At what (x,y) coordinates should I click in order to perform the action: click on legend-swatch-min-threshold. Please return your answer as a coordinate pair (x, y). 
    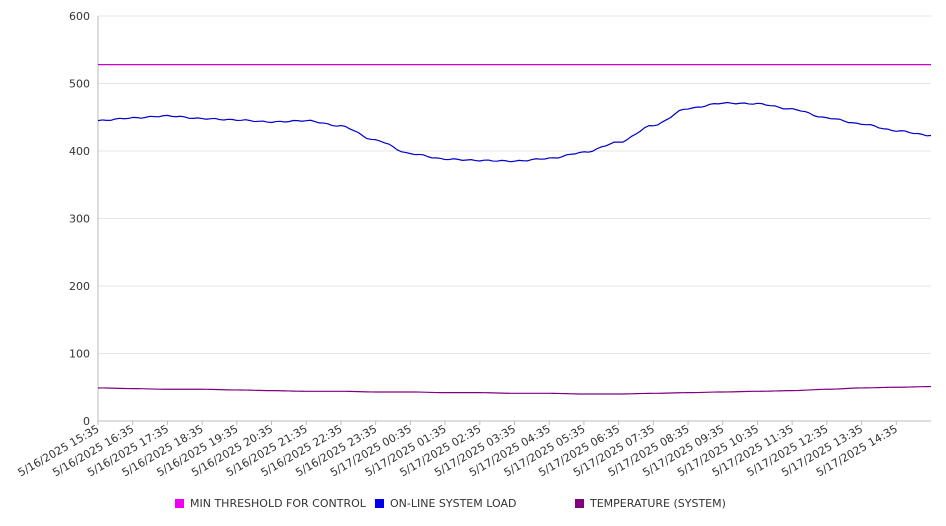
    Looking at the image, I should click on (179, 503).